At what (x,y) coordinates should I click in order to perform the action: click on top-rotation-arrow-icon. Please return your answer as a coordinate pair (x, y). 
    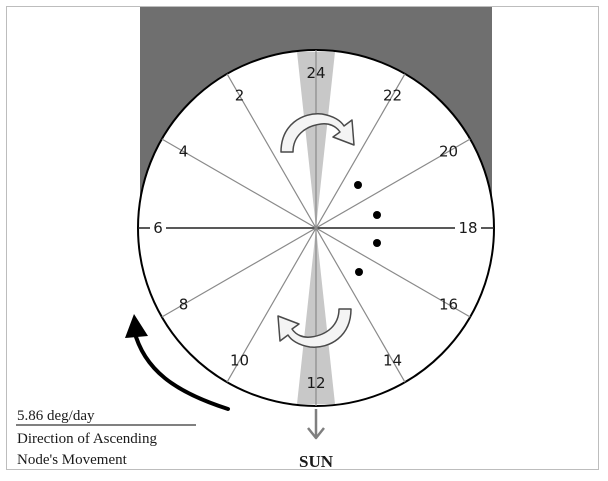
    Looking at the image, I should click on (317, 133).